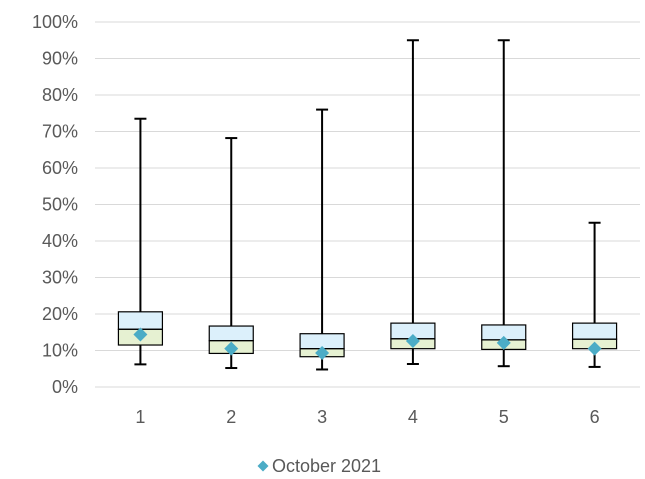 The width and height of the screenshot is (645, 479). Describe the element at coordinates (60, 95) in the screenshot. I see `y-tick-label: 80%` at that location.